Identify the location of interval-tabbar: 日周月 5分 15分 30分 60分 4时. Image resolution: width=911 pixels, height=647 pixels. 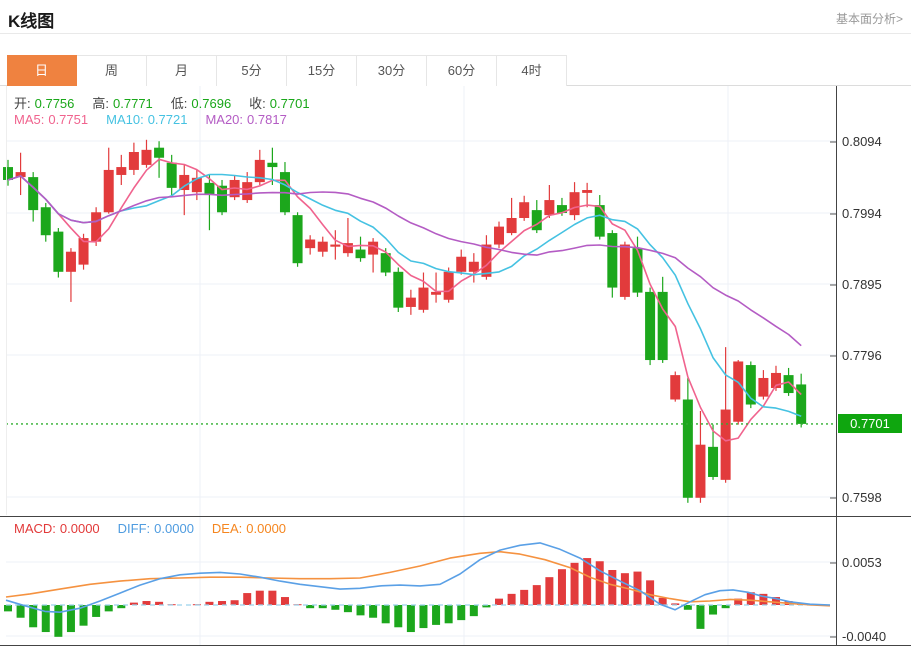
(287, 70).